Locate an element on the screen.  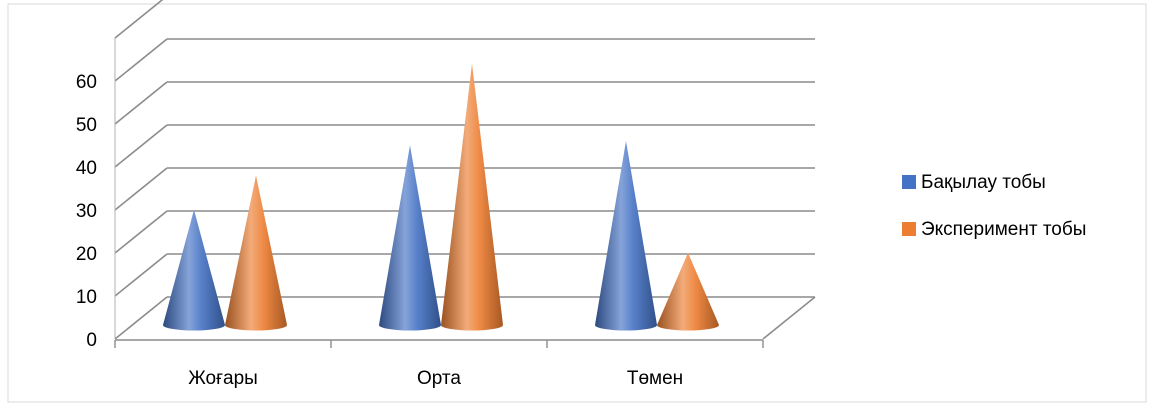
y-axis-tick-labels: 0 10 20 30 40 50 60 is located at coordinates (86, 211).